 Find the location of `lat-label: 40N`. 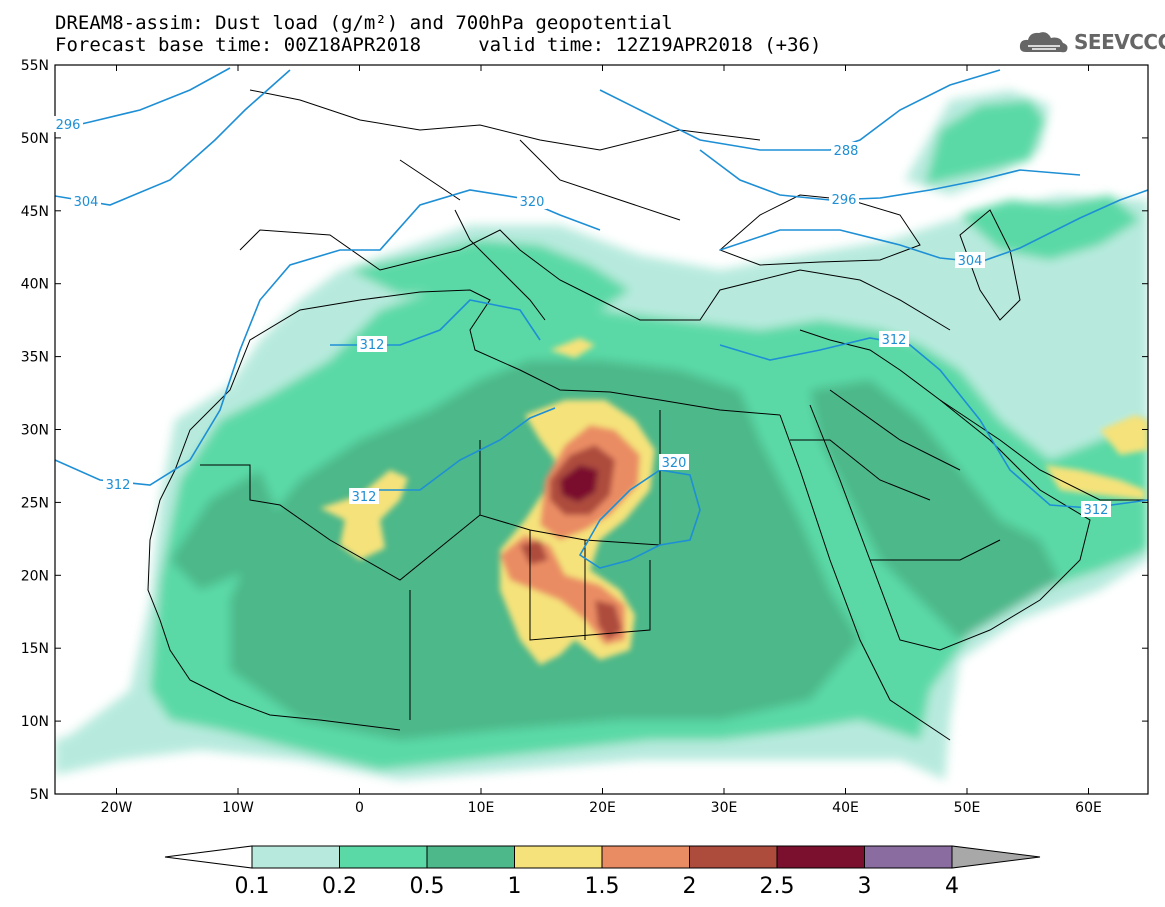

lat-label: 40N is located at coordinates (35, 285).